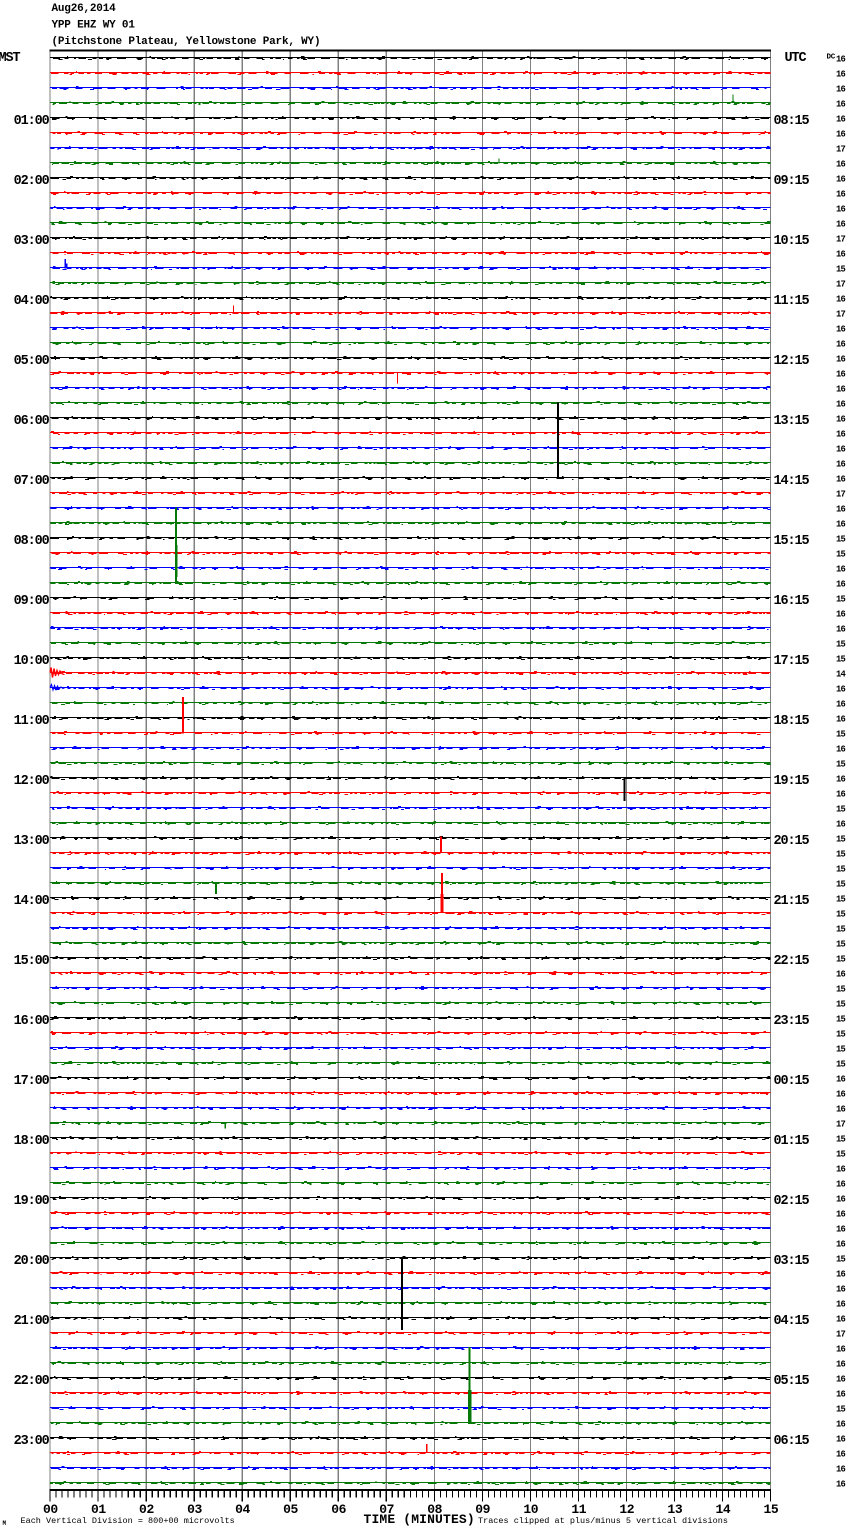 The image size is (850, 1534). Describe the element at coordinates (32, 1021) in the screenshot. I see `svg-text: 16:00` at that location.